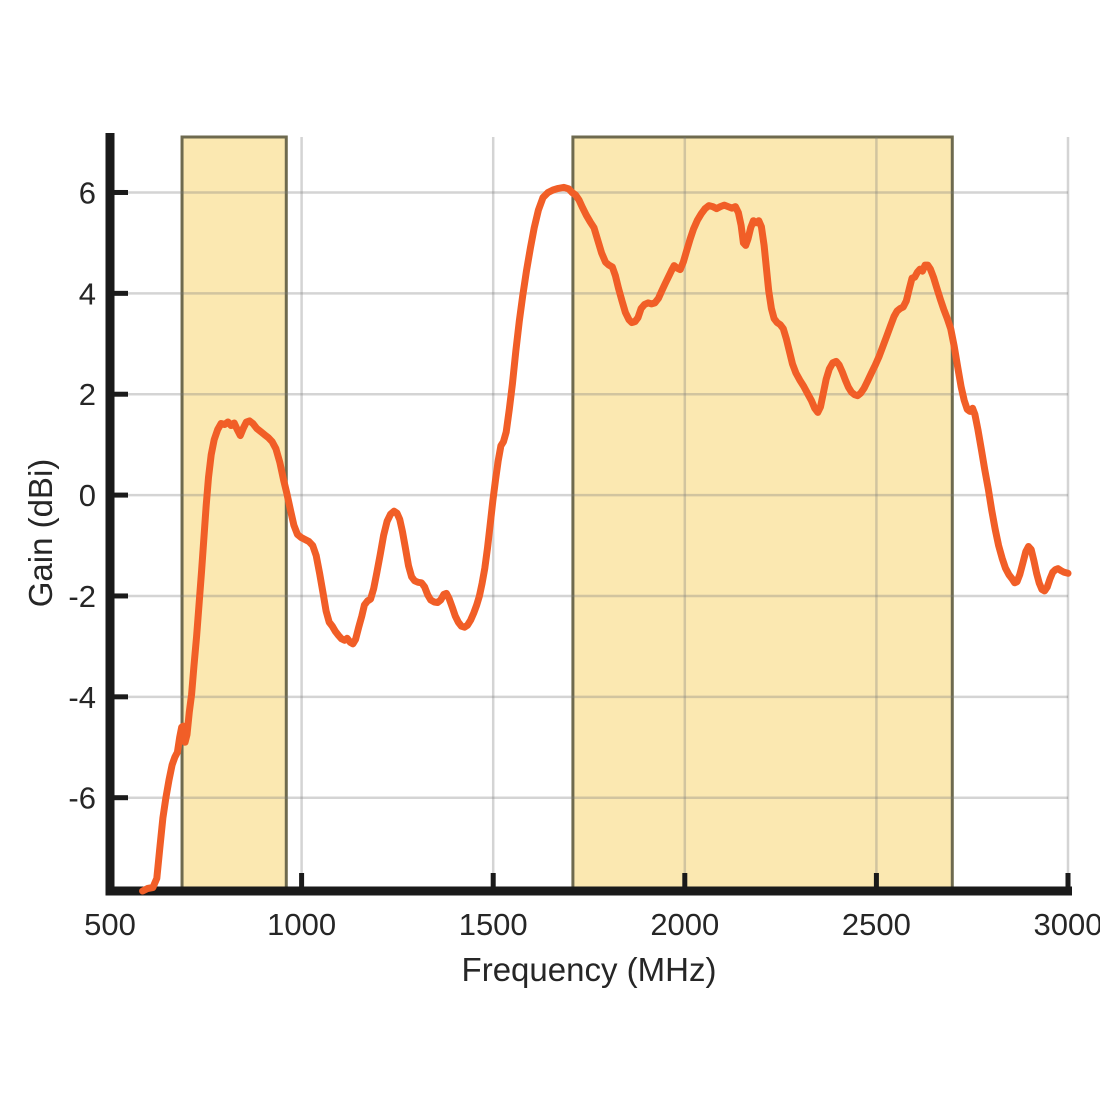 The width and height of the screenshot is (1100, 1100). I want to click on x-axis-title: Frequency (MHz), so click(589, 969).